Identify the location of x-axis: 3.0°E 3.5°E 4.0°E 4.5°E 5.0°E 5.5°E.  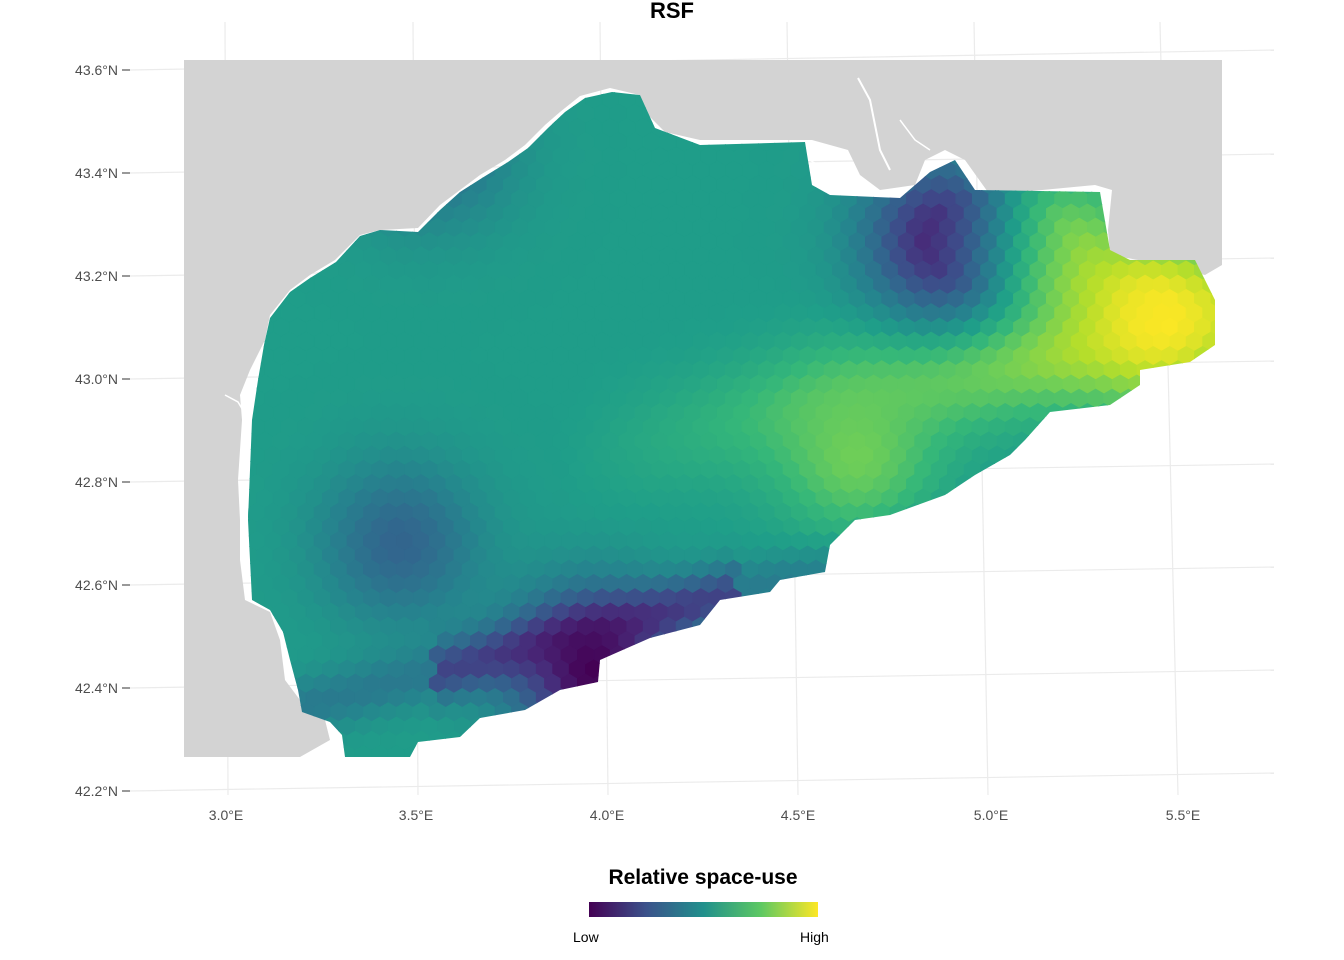
(704, 815).